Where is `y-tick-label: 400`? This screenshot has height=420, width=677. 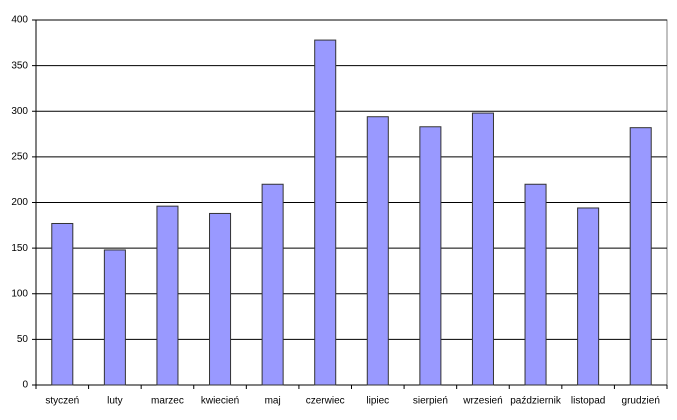 y-tick-label: 400 is located at coordinates (19, 20).